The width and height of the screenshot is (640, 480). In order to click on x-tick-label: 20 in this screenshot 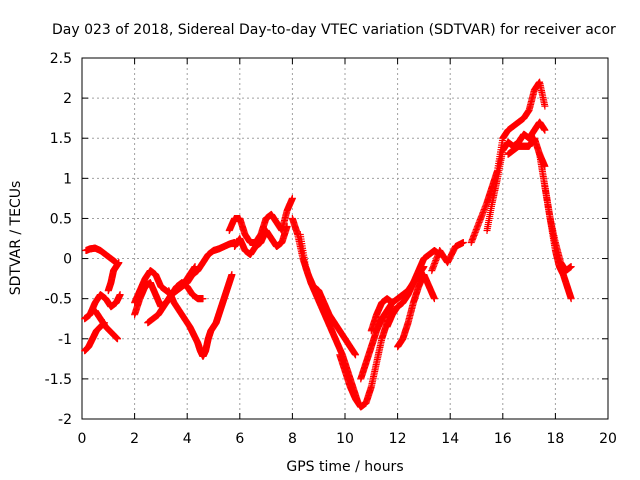, I will do `click(608, 439)`.